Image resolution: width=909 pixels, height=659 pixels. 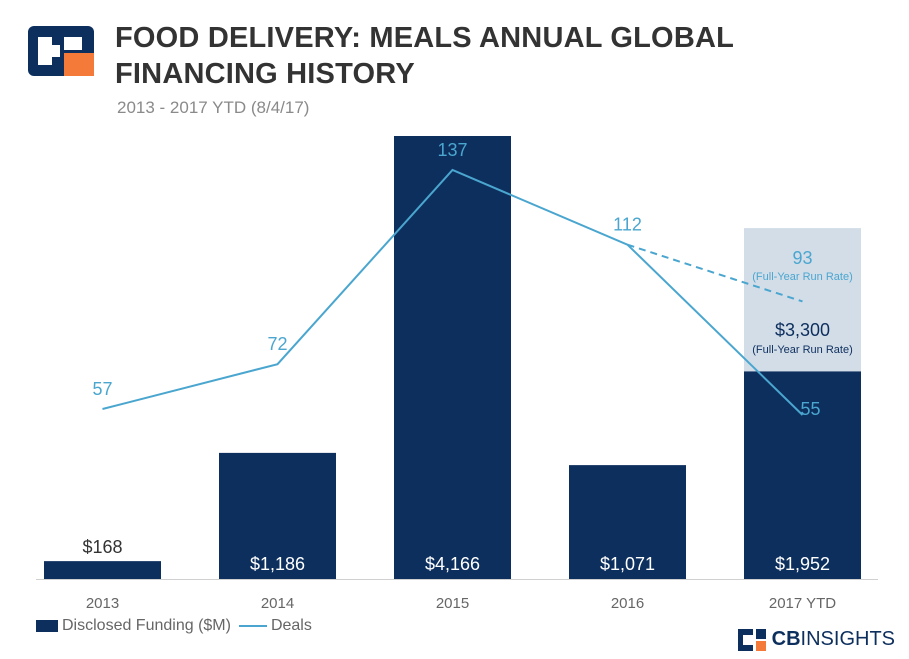 I want to click on chart-legend: Disclosed Funding ($M) Deals, so click(x=174, y=626).